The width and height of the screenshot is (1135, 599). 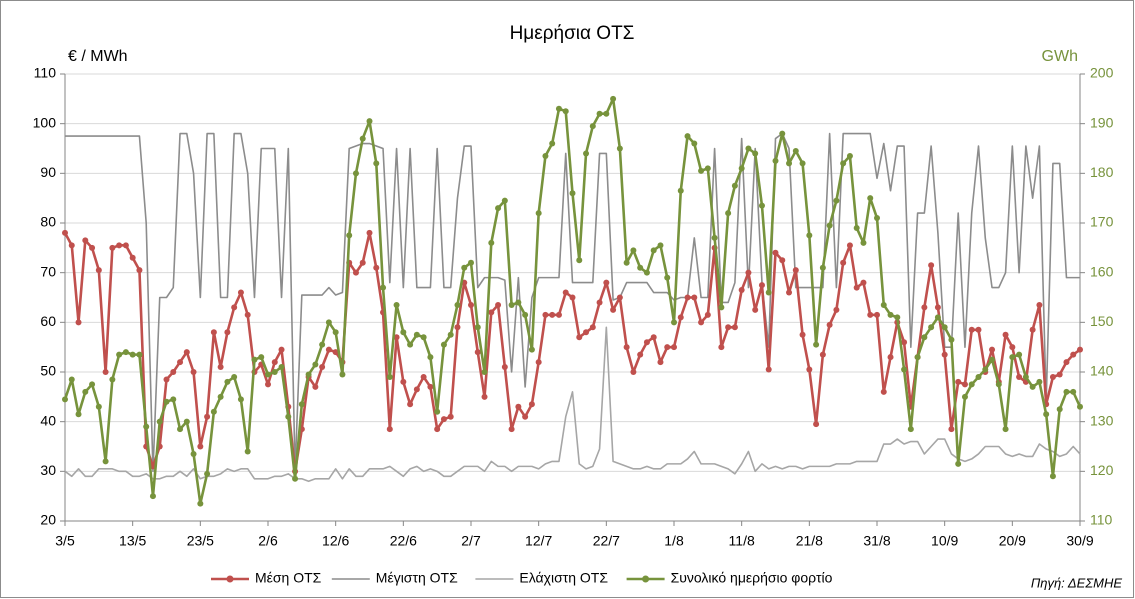 I want to click on legend-label: Μέγιστη ΟΤΣ, so click(x=417, y=578).